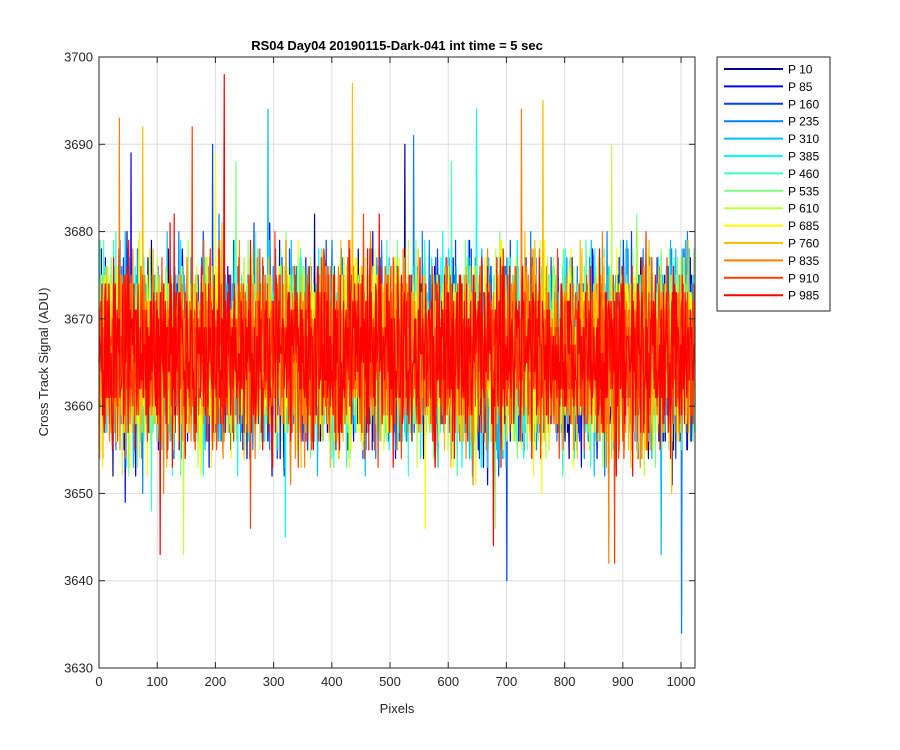  What do you see at coordinates (216, 681) in the screenshot?
I see `x-tick-label: 200` at bounding box center [216, 681].